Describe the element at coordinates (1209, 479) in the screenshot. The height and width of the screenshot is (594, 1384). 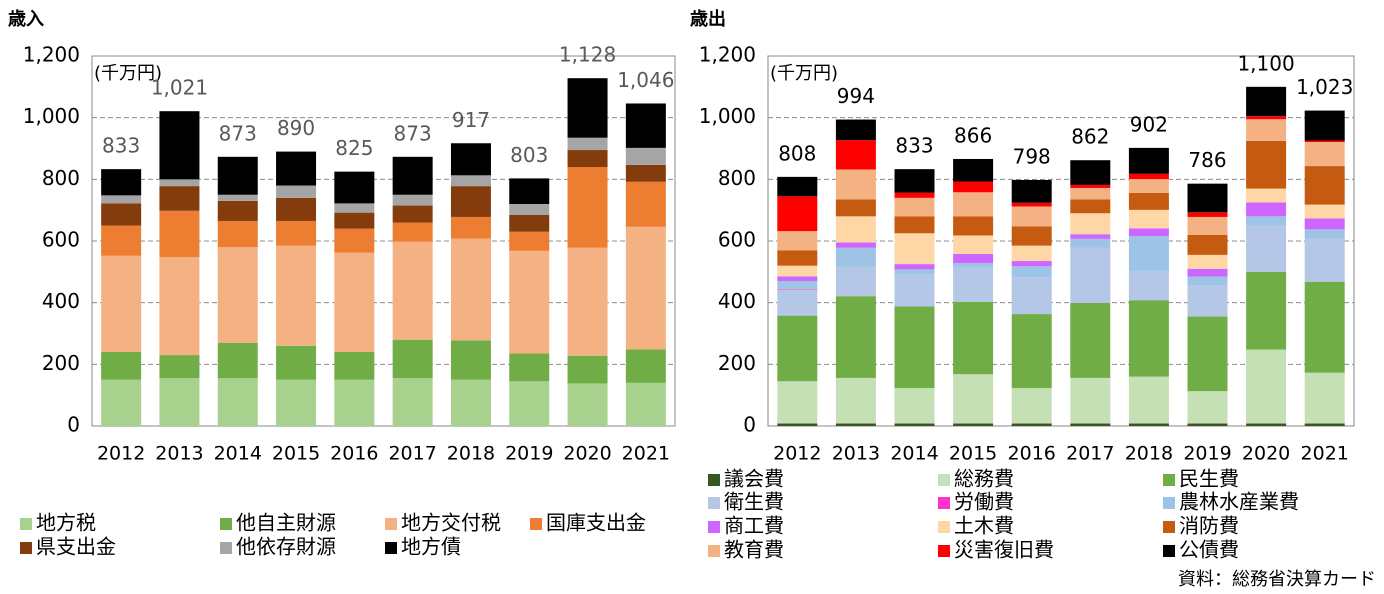
I see `legend-label: 民生費` at that location.